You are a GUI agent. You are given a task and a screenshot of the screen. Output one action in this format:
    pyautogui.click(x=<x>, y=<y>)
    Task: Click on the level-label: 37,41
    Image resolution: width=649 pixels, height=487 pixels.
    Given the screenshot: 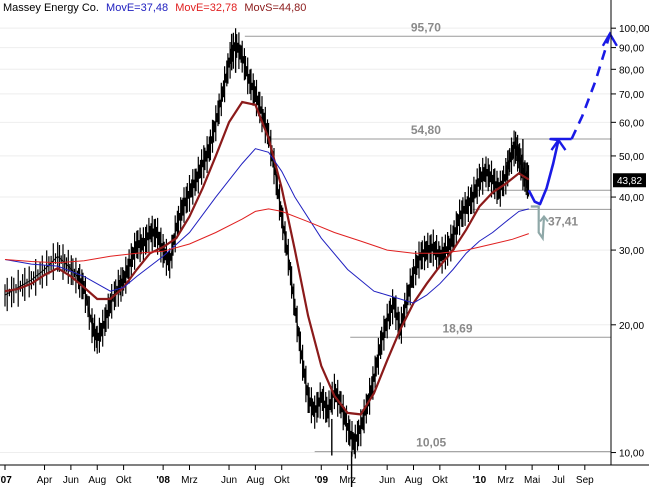 What is the action you would take?
    pyautogui.click(x=563, y=221)
    